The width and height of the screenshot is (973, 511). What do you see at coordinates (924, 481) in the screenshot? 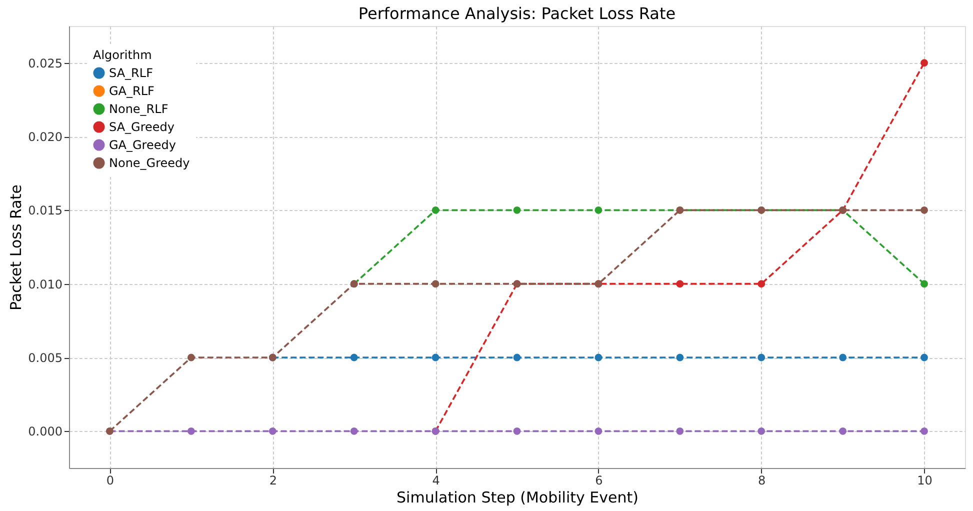
I see `x-tick-label: 10` at bounding box center [924, 481].